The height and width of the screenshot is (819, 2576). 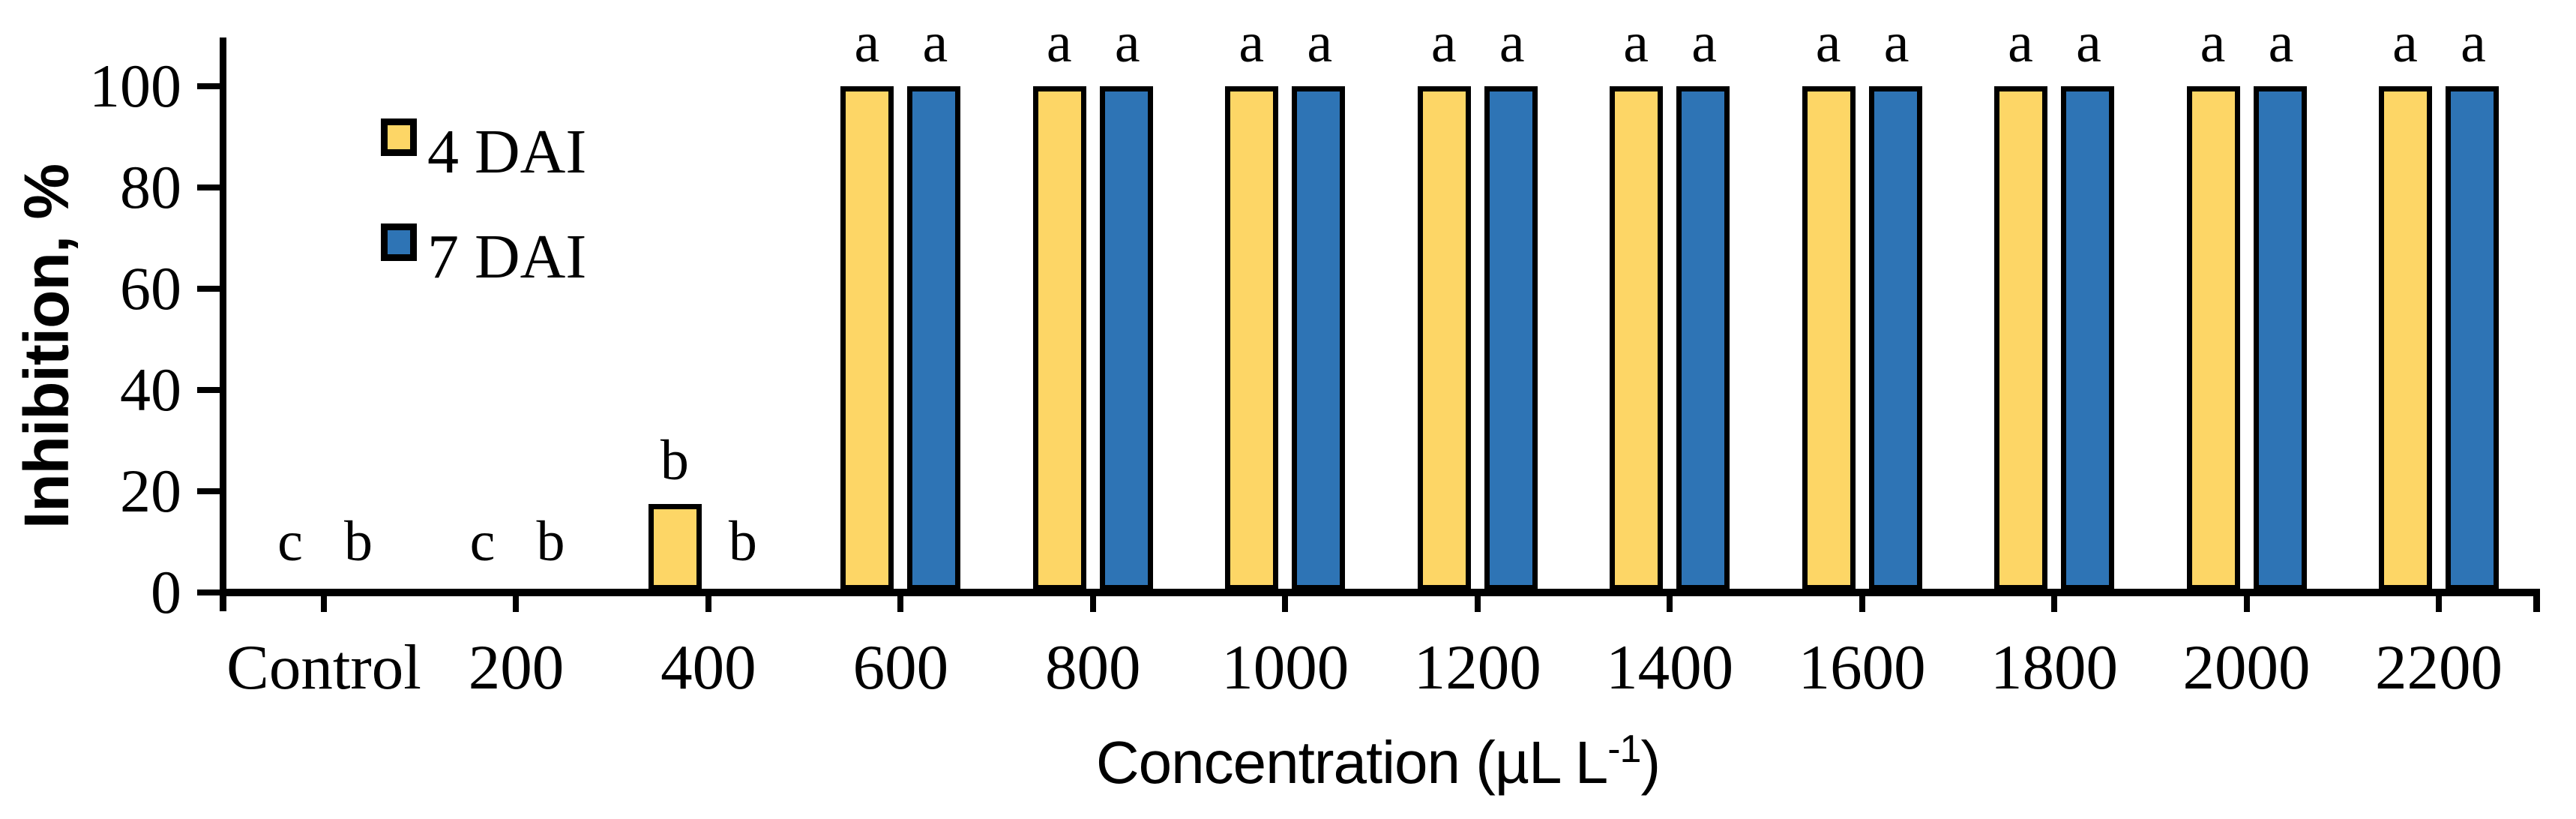 I want to click on x-tick-label: 2000, so click(x=2246, y=667).